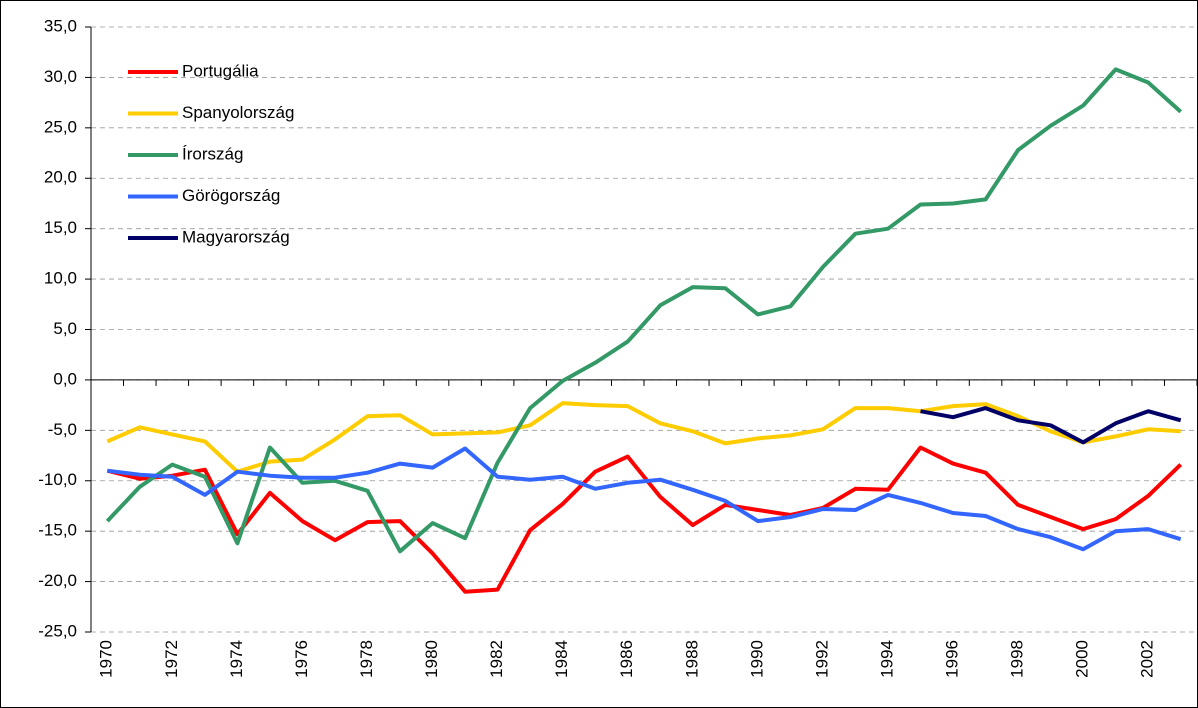  I want to click on x-tick-label: 1992, so click(821, 659).